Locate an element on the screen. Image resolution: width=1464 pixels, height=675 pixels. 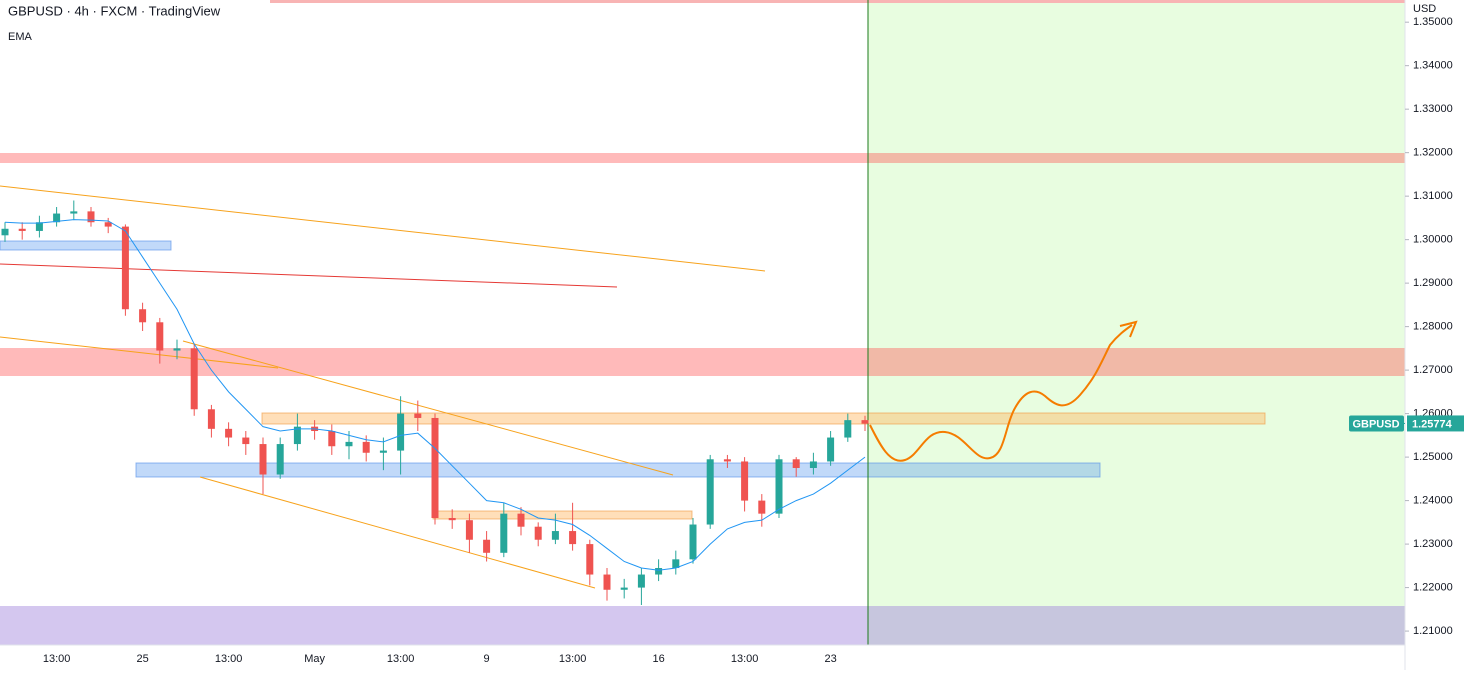
y-tick-label: 1.32000 is located at coordinates (1433, 153).